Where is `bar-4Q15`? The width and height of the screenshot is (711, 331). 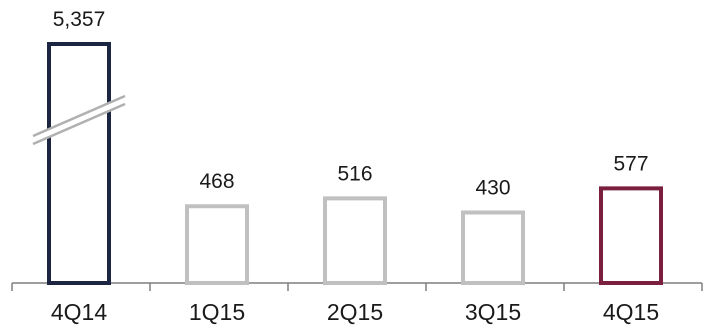
bar-4Q15 is located at coordinates (631, 235).